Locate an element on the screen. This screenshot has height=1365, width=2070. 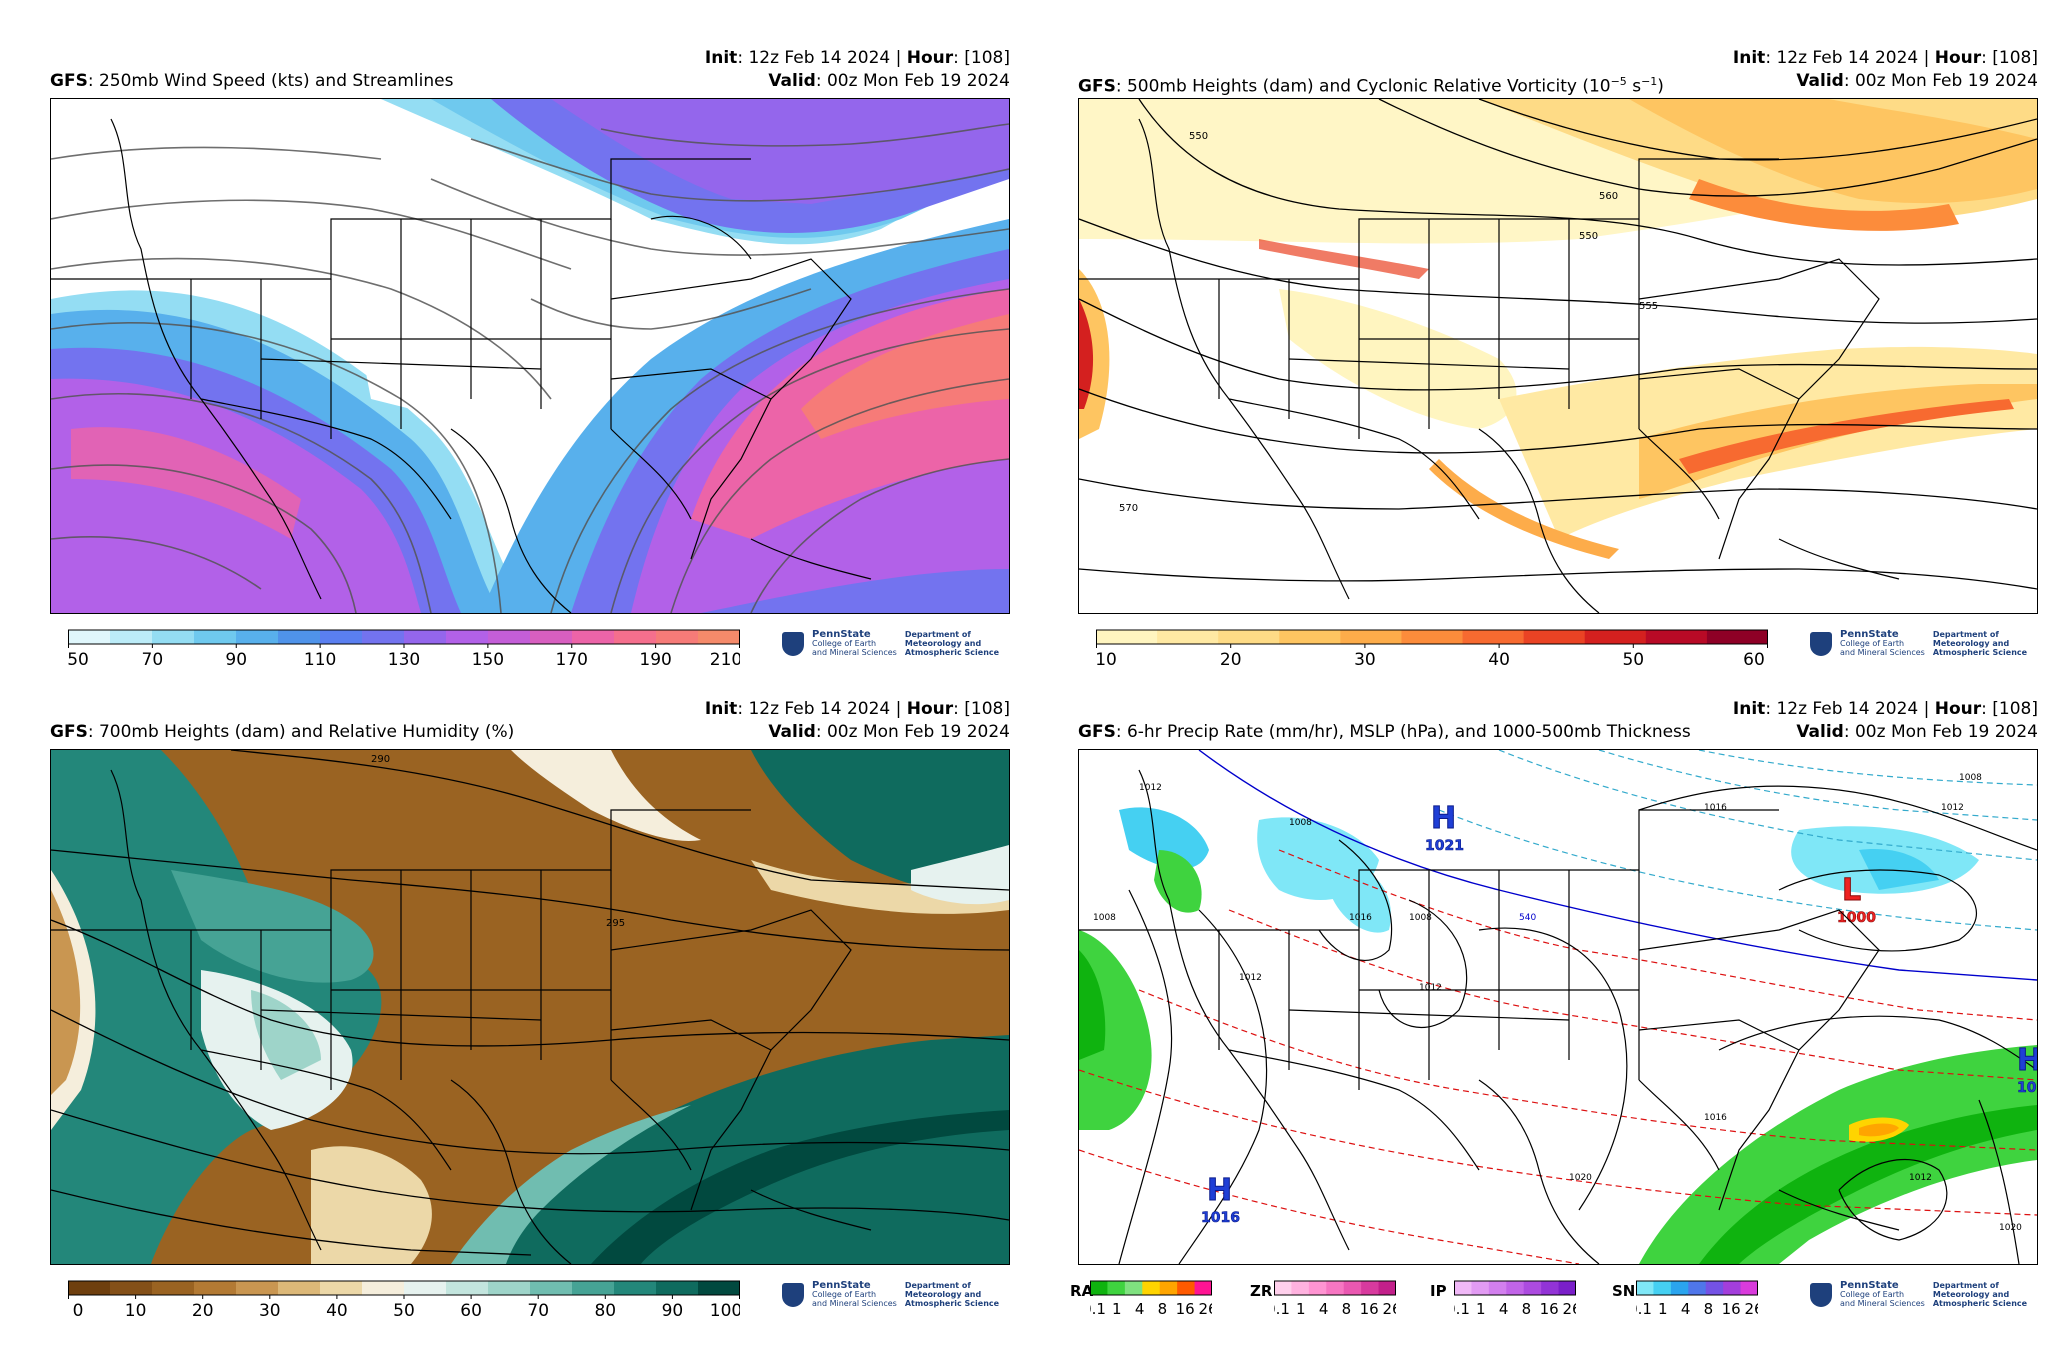
colorbar-tick-label: 60 is located at coordinates (1754, 660).